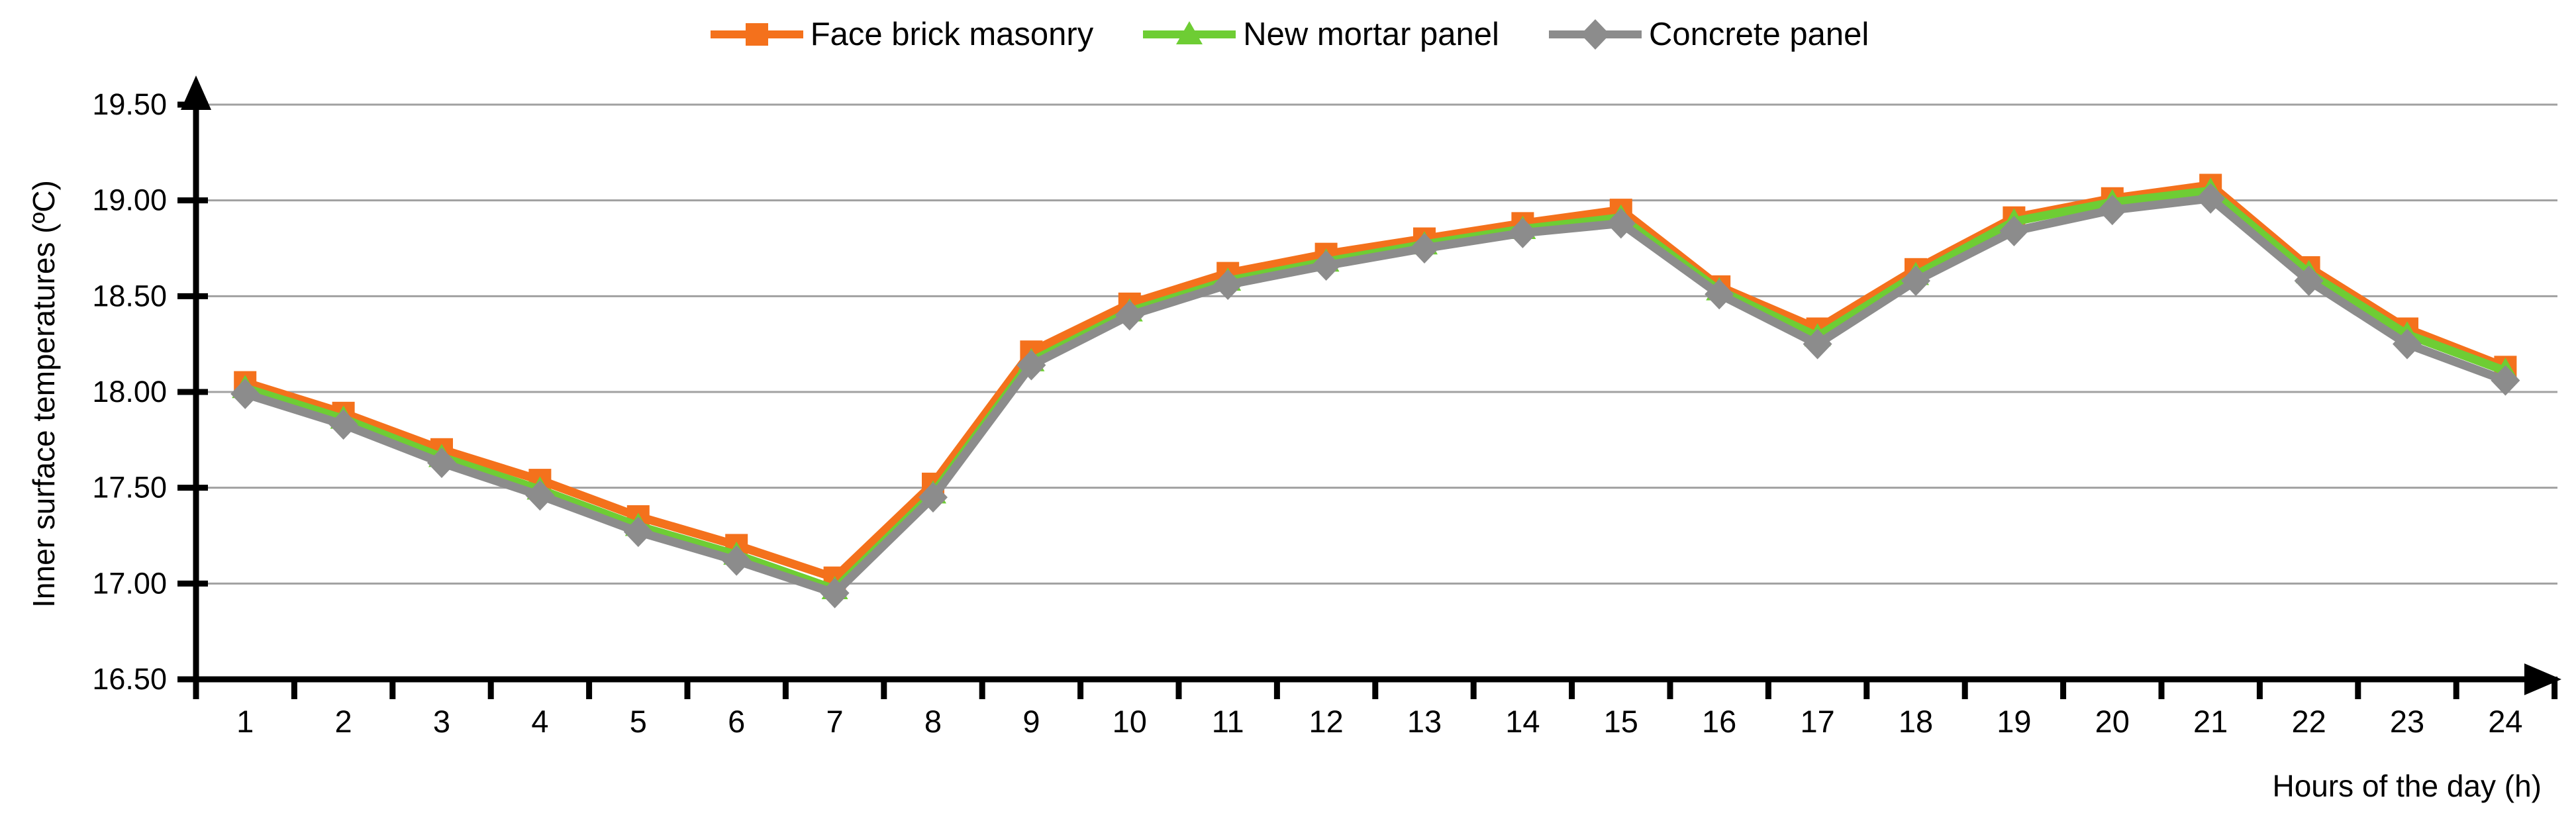 The height and width of the screenshot is (821, 2576). I want to click on legend-label: Concrete panel, so click(1758, 34).